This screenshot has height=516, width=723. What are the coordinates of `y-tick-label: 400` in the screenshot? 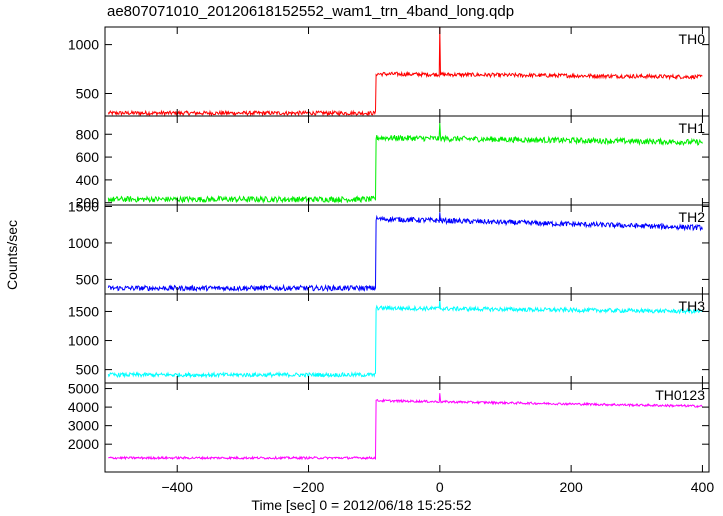 It's located at (88, 180).